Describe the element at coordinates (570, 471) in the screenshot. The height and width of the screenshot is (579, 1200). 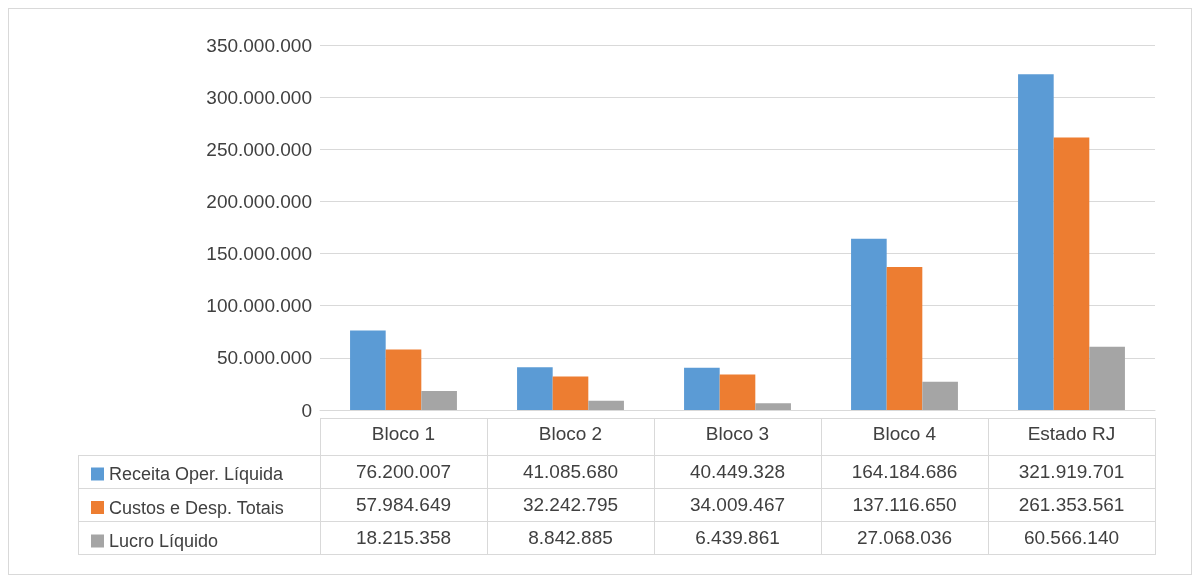
I see `data-label: 41.085.680` at that location.